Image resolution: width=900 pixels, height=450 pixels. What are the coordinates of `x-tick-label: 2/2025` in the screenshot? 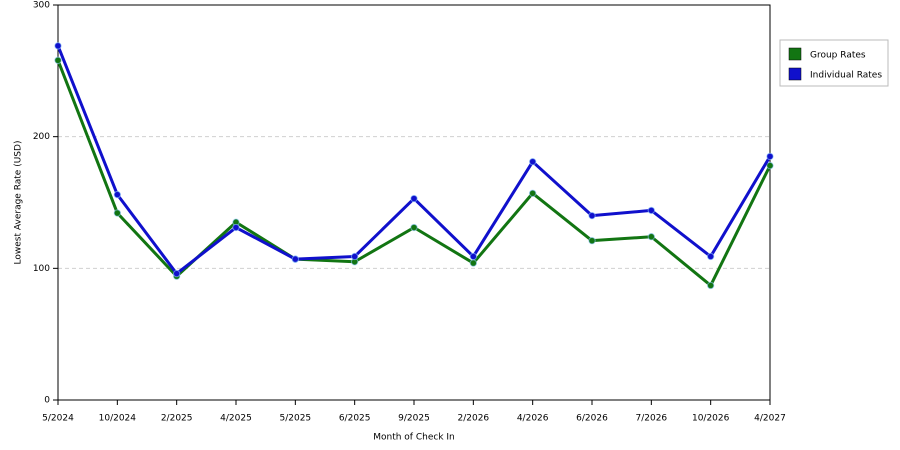 It's located at (177, 419).